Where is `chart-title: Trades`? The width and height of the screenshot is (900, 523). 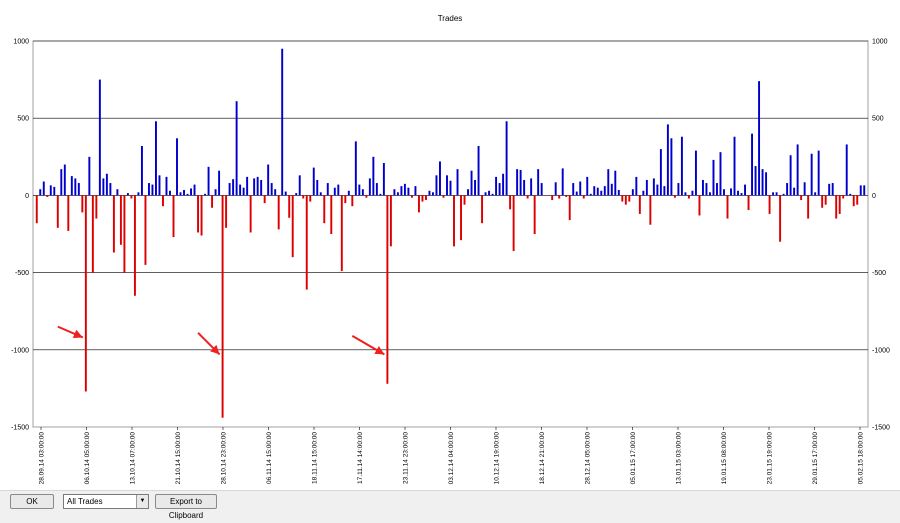 chart-title: Trades is located at coordinates (450, 18).